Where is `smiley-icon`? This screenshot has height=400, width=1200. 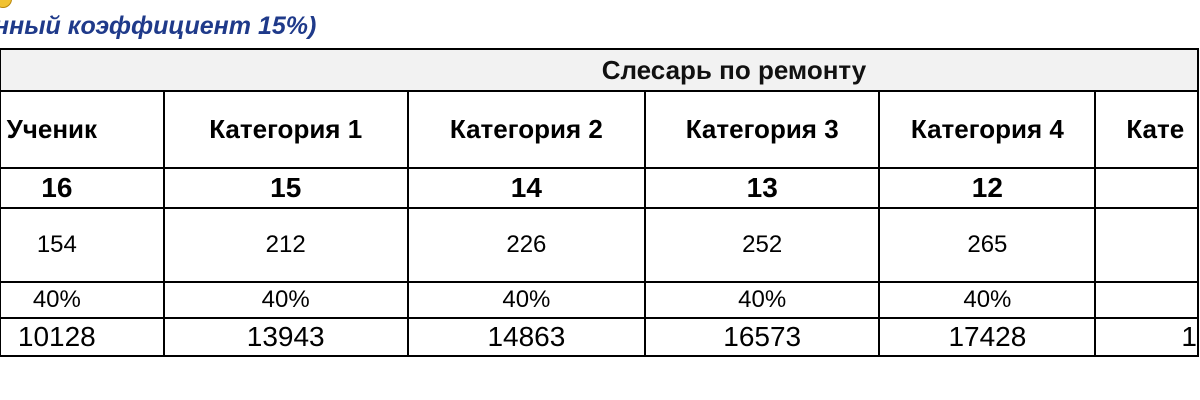
smiley-icon is located at coordinates (6, 4).